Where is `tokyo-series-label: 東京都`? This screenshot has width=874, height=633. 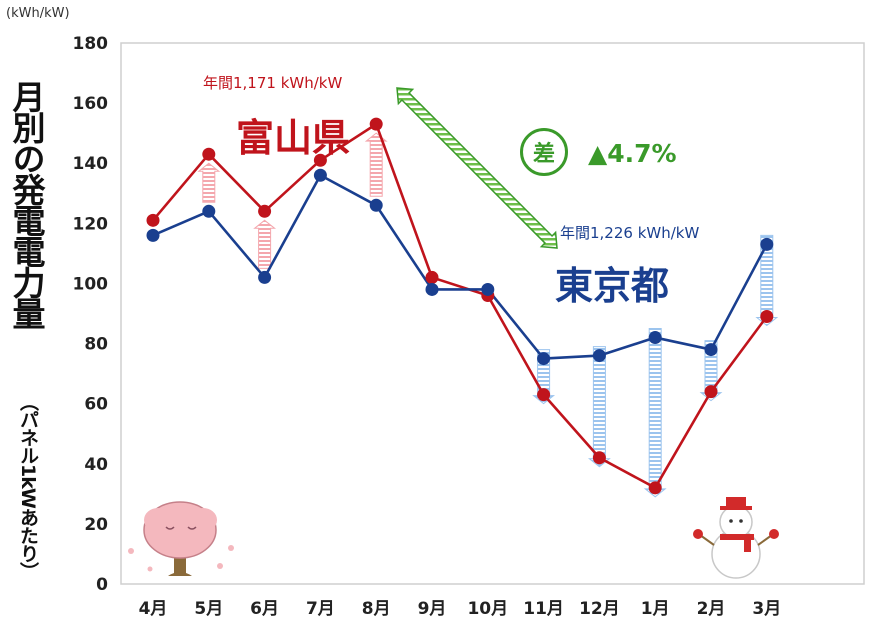
tokyo-series-label: 東京都 is located at coordinates (612, 286).